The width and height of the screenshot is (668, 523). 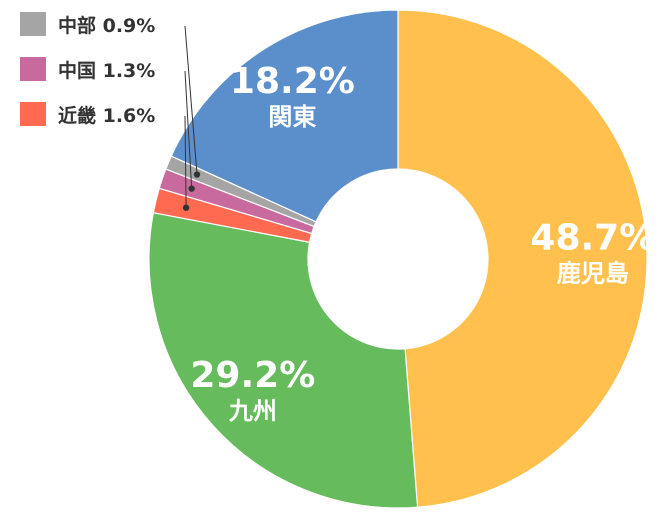 What do you see at coordinates (592, 237) in the screenshot?
I see `slice-value-label: 48.7%` at bounding box center [592, 237].